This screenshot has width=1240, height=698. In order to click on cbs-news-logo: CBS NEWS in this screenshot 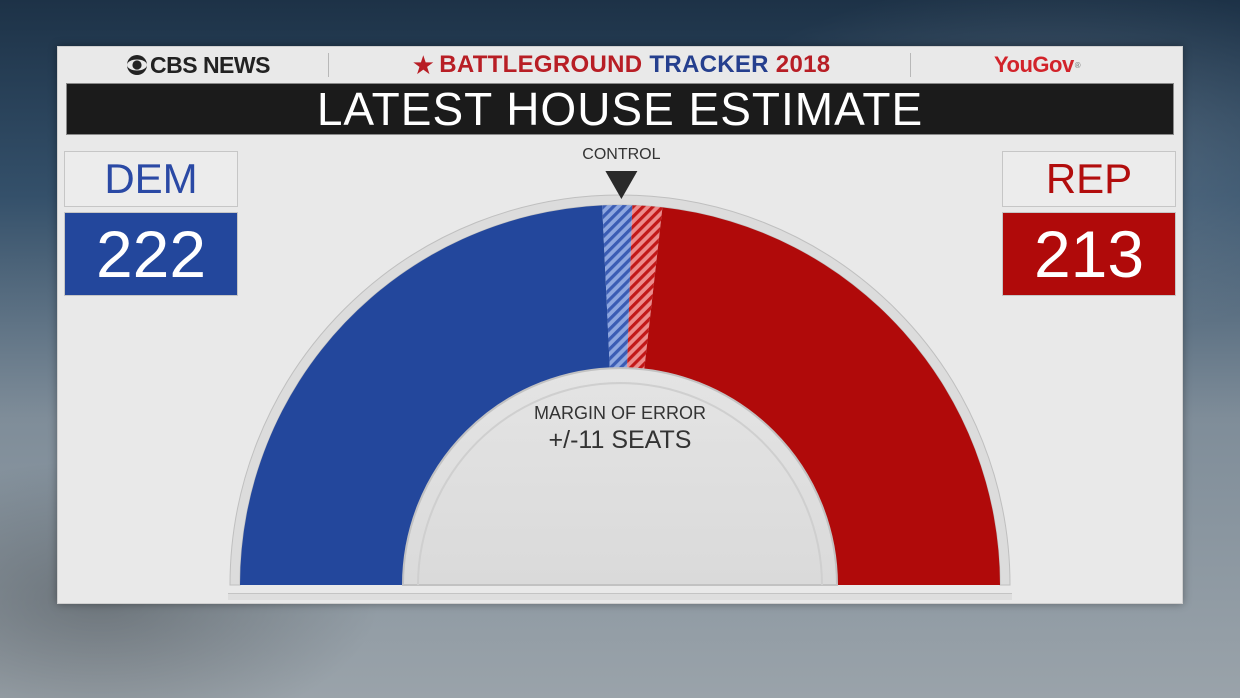, I will do `click(198, 65)`.